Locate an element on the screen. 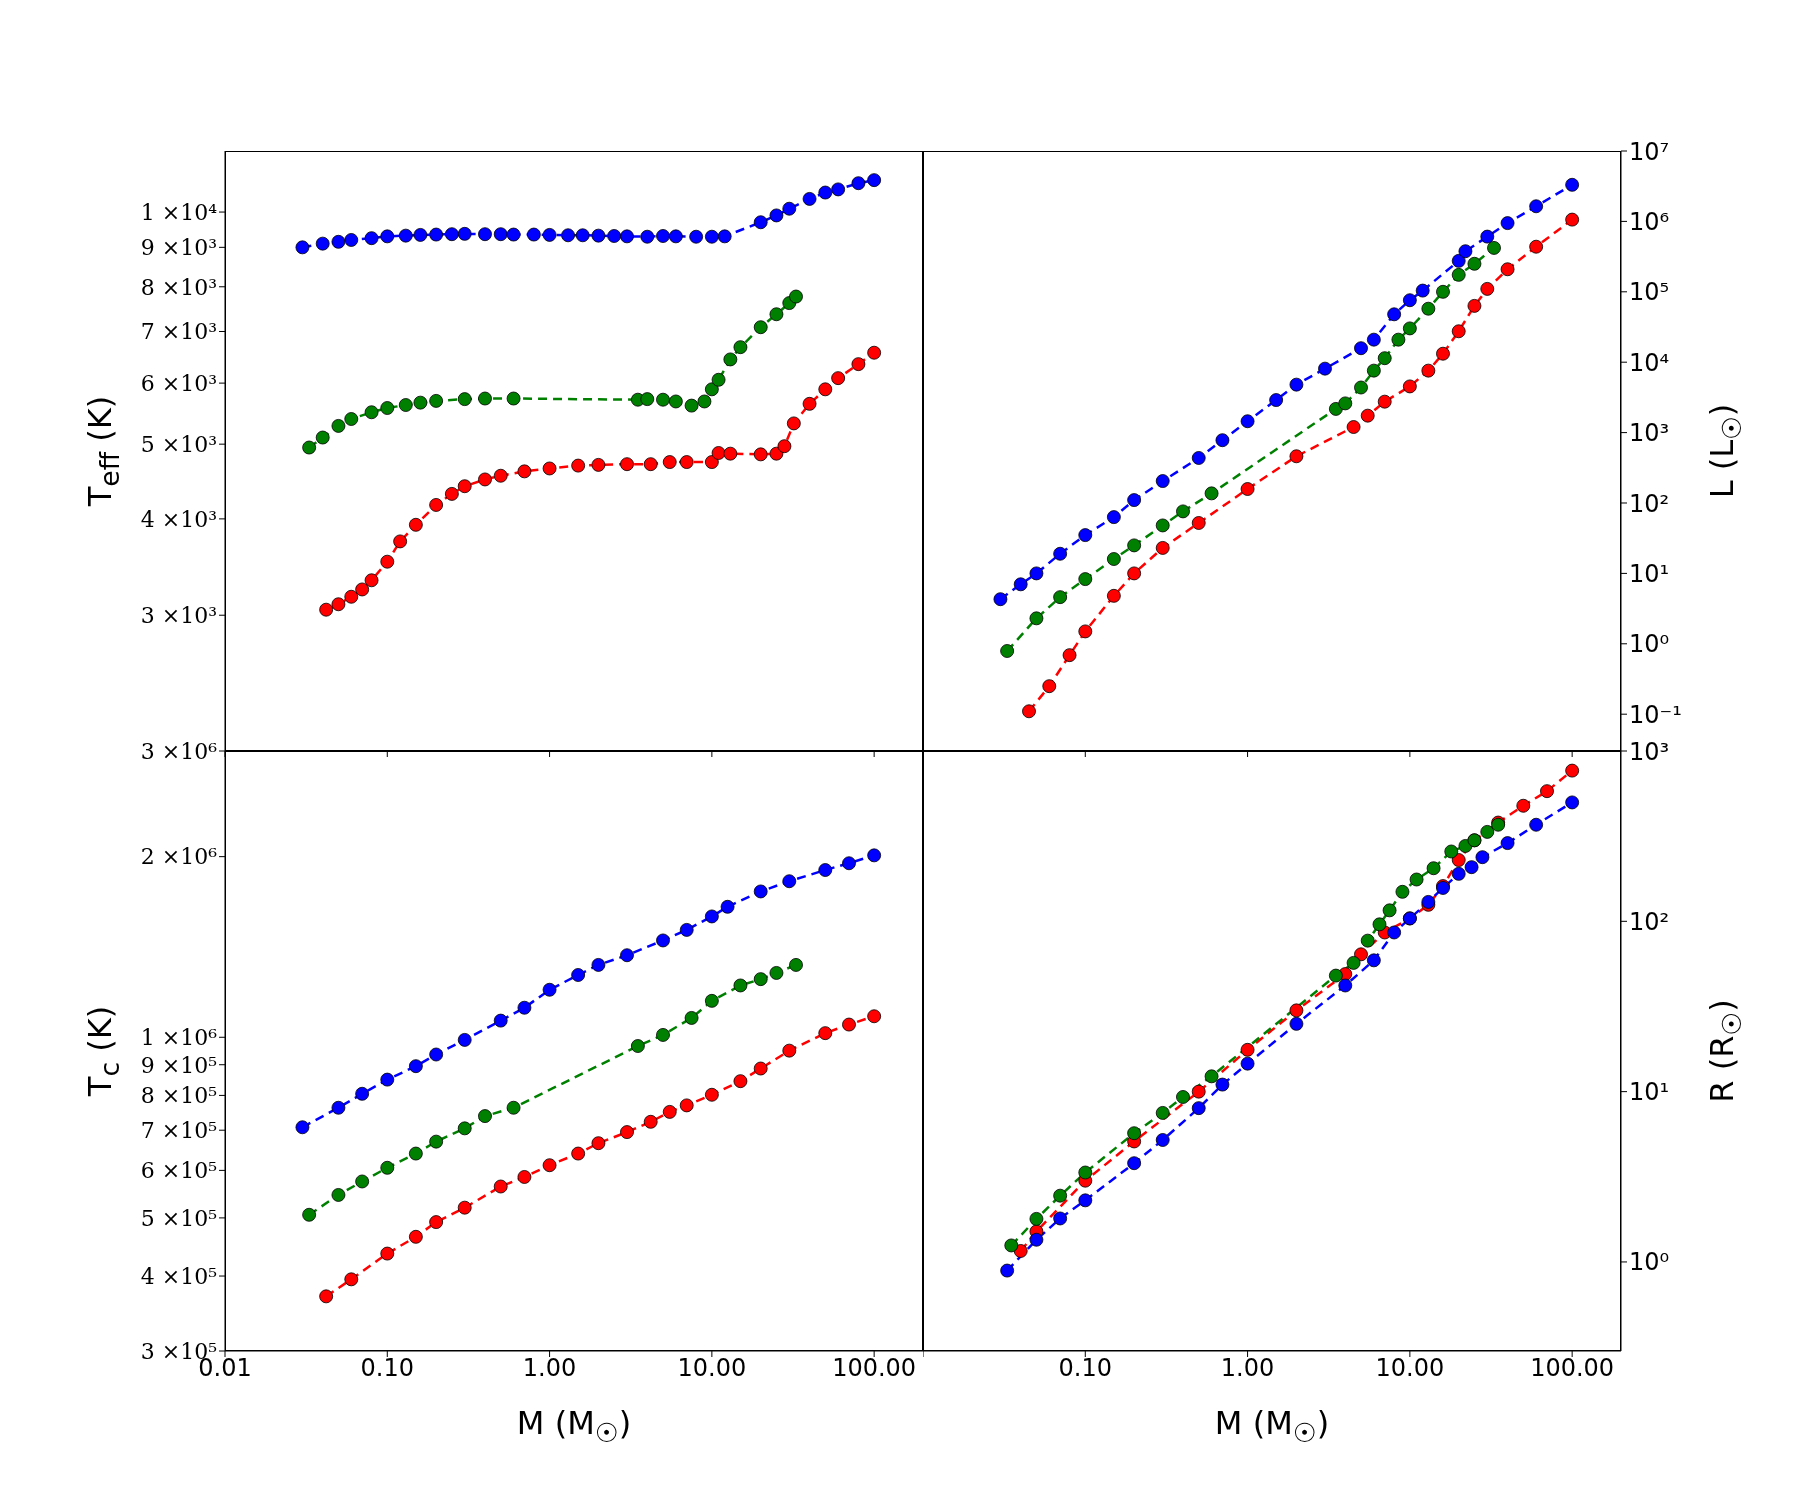  y-tick-label: 2 ×10⁶ is located at coordinates (179, 857).